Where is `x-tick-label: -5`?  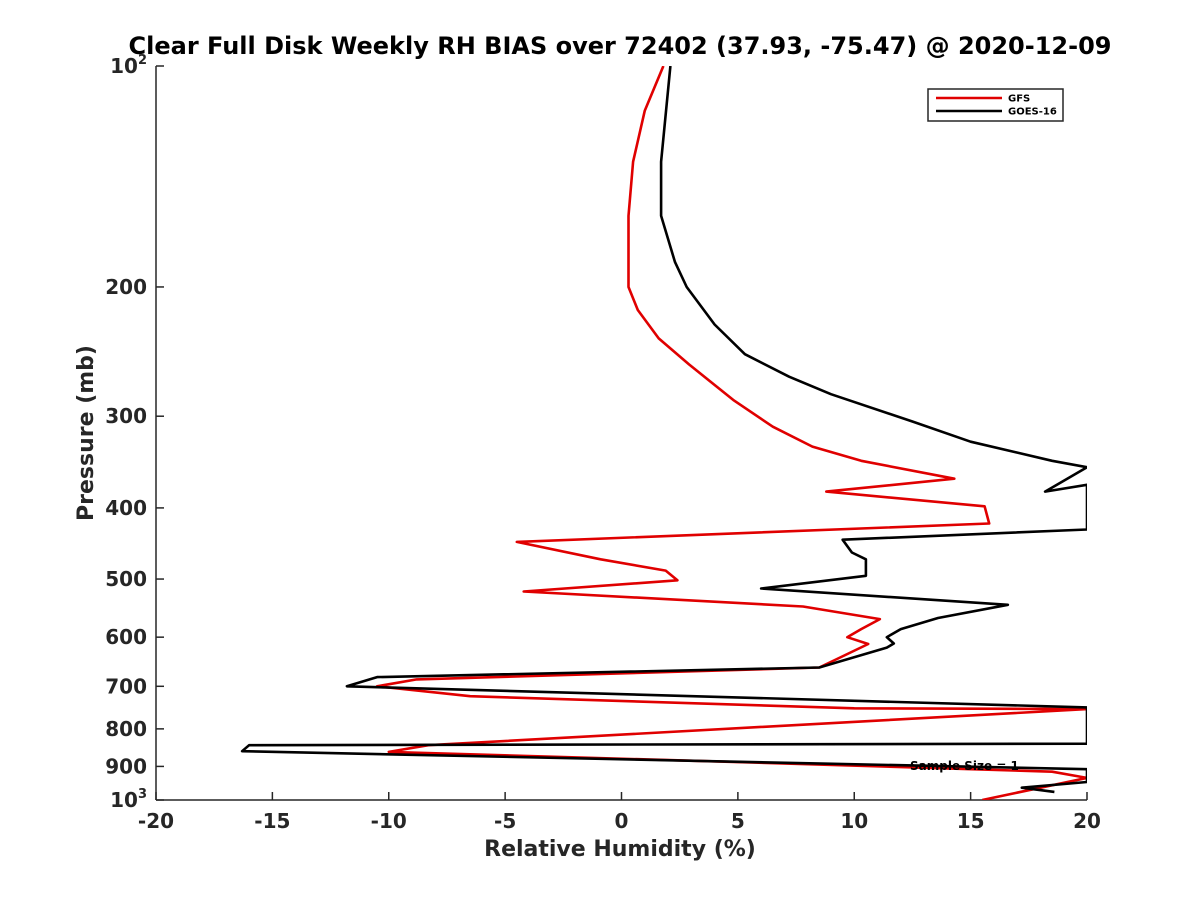
x-tick-label: -5 is located at coordinates (505, 821).